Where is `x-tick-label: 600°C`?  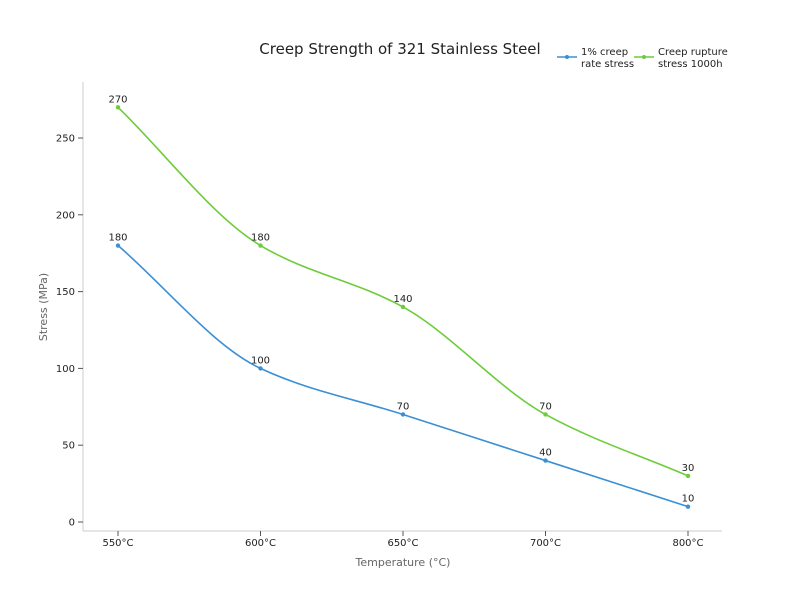 x-tick-label: 600°C is located at coordinates (260, 543).